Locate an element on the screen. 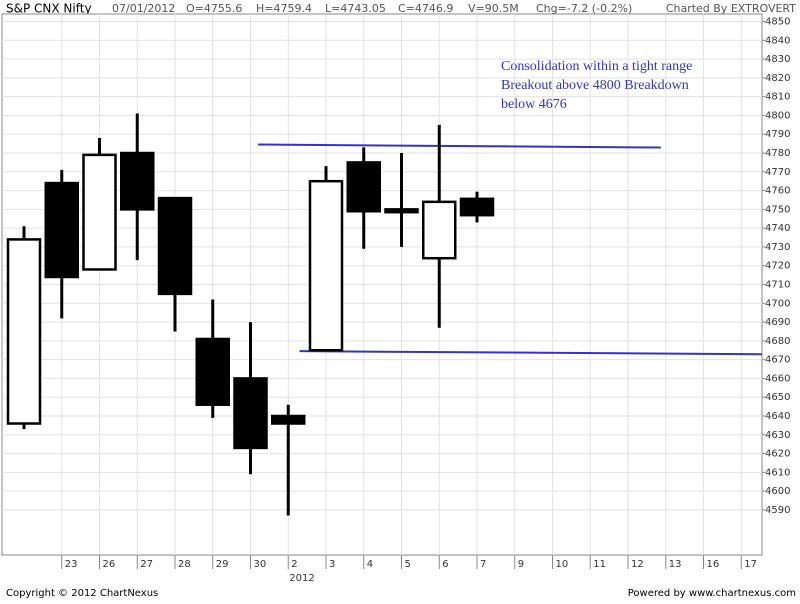  x-tick-label: 3 is located at coordinates (332, 564).